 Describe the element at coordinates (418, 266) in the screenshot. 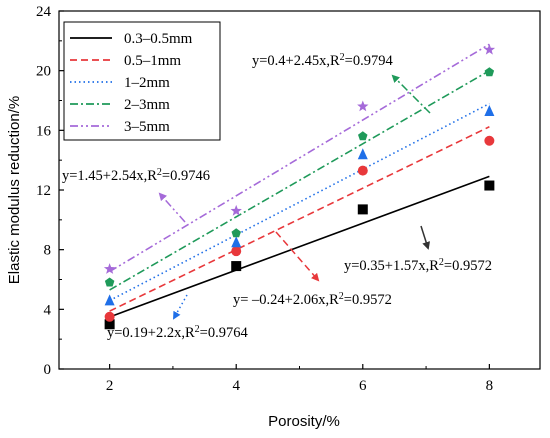

I see `fit-equation: y=0.35+1.57x,R2=0.9572` at that location.